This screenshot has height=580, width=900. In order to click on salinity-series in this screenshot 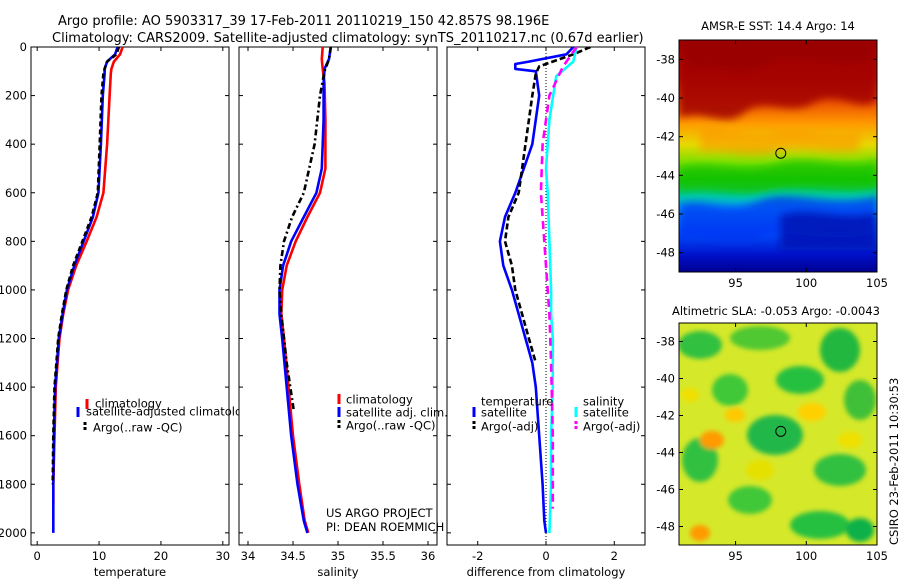, I will do `click(305, 290)`.